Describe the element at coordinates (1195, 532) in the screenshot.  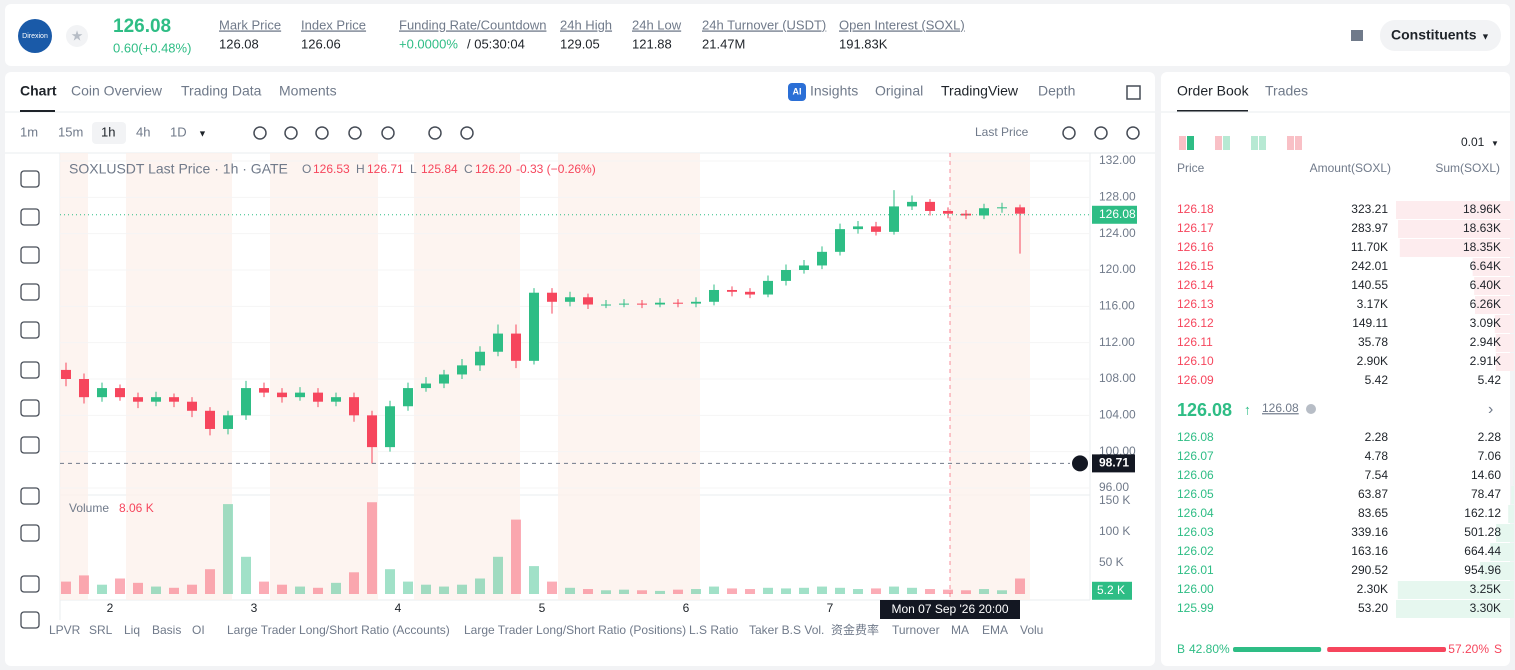
I see `ob-price: 126.03` at that location.